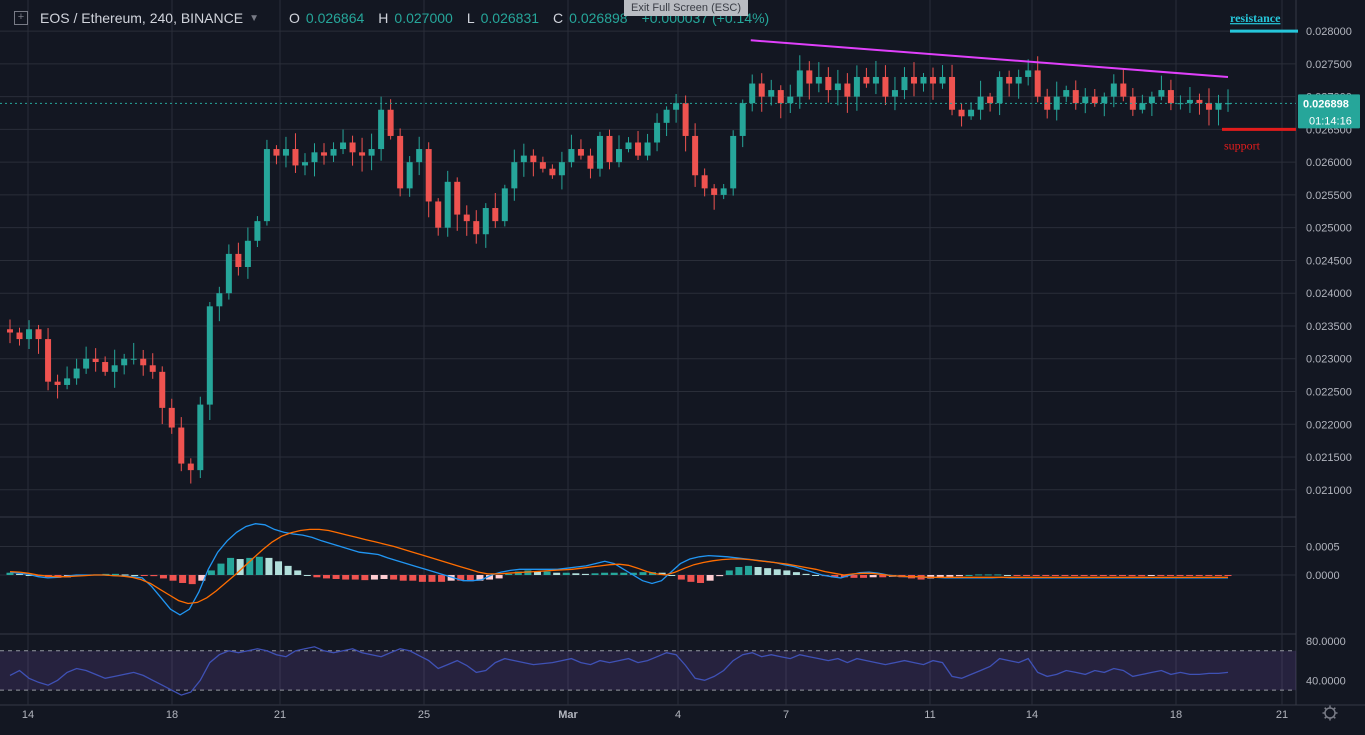 The width and height of the screenshot is (1365, 735). Describe the element at coordinates (1242, 145) in the screenshot. I see `support-label: support` at that location.